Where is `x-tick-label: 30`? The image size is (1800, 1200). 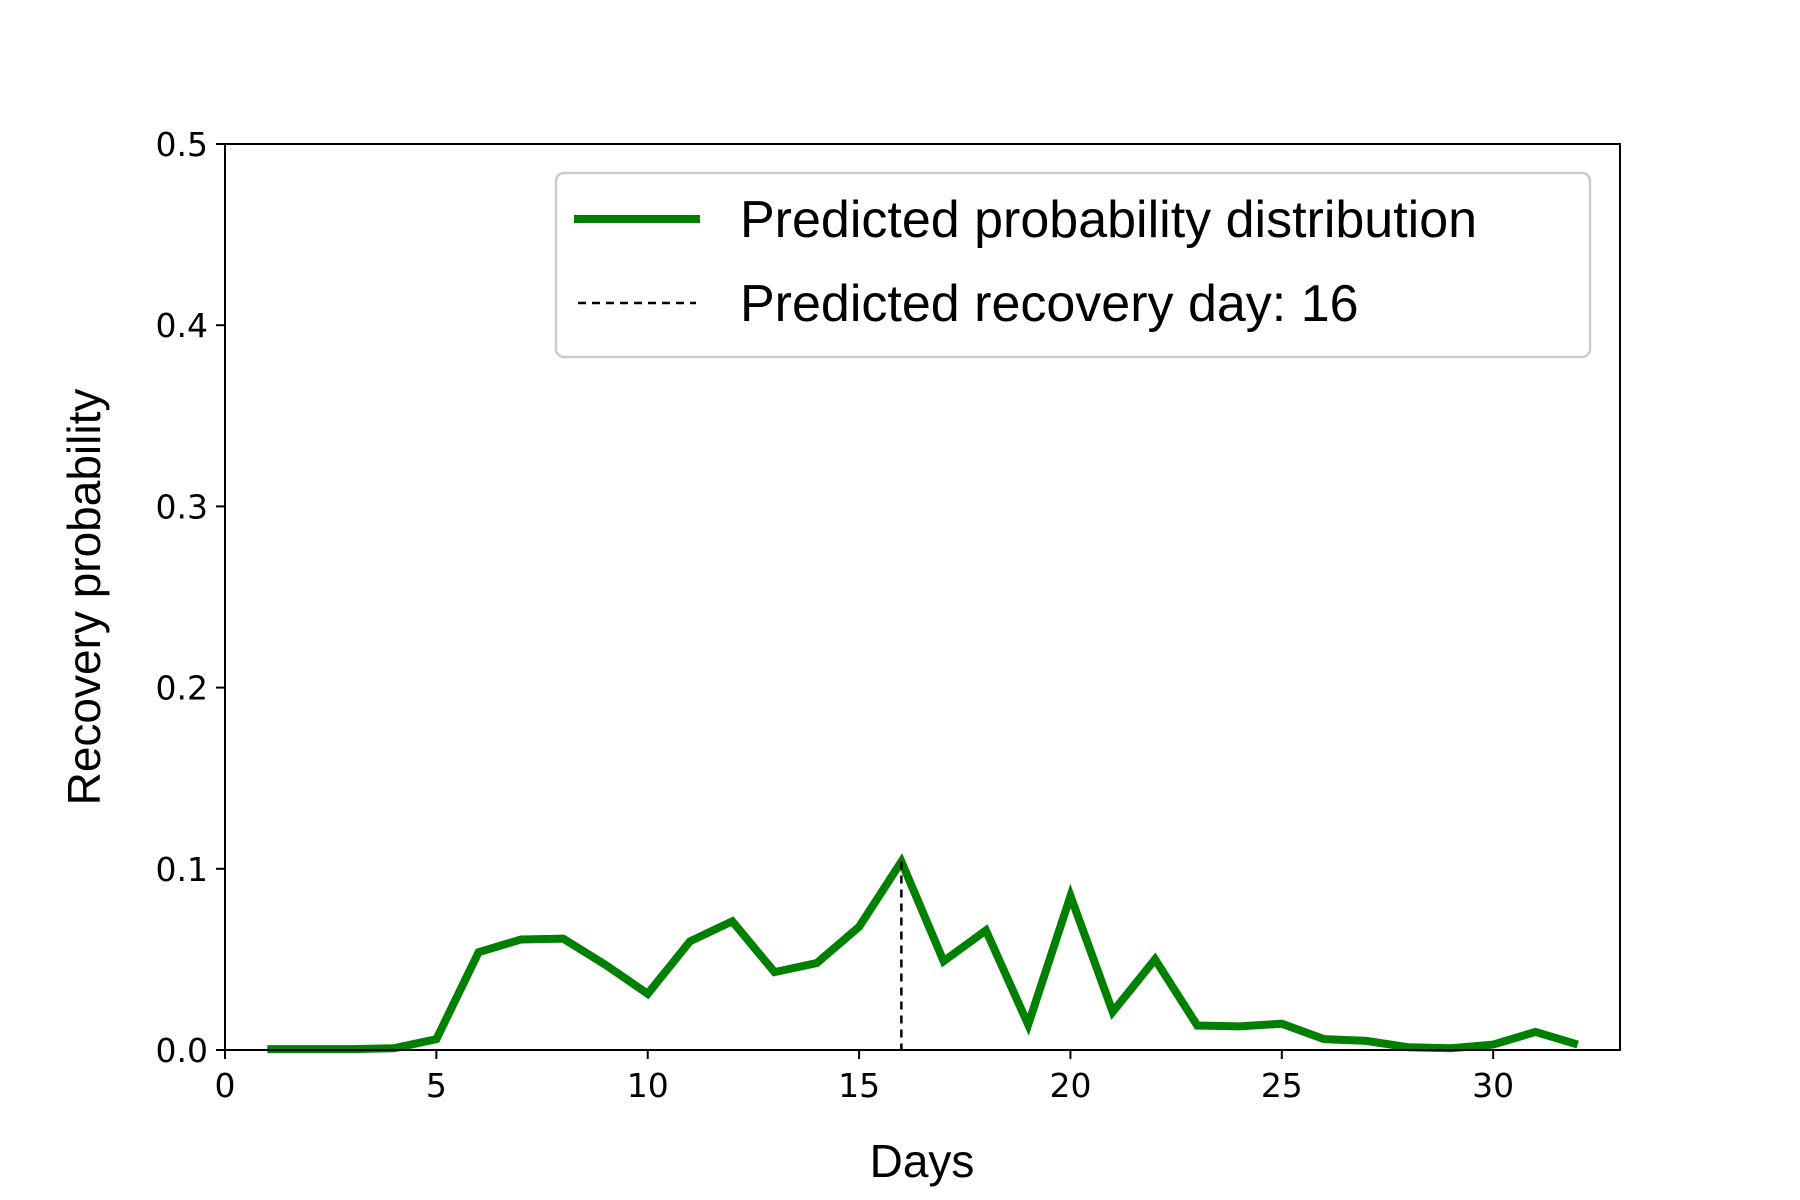 x-tick-label: 30 is located at coordinates (1493, 1085).